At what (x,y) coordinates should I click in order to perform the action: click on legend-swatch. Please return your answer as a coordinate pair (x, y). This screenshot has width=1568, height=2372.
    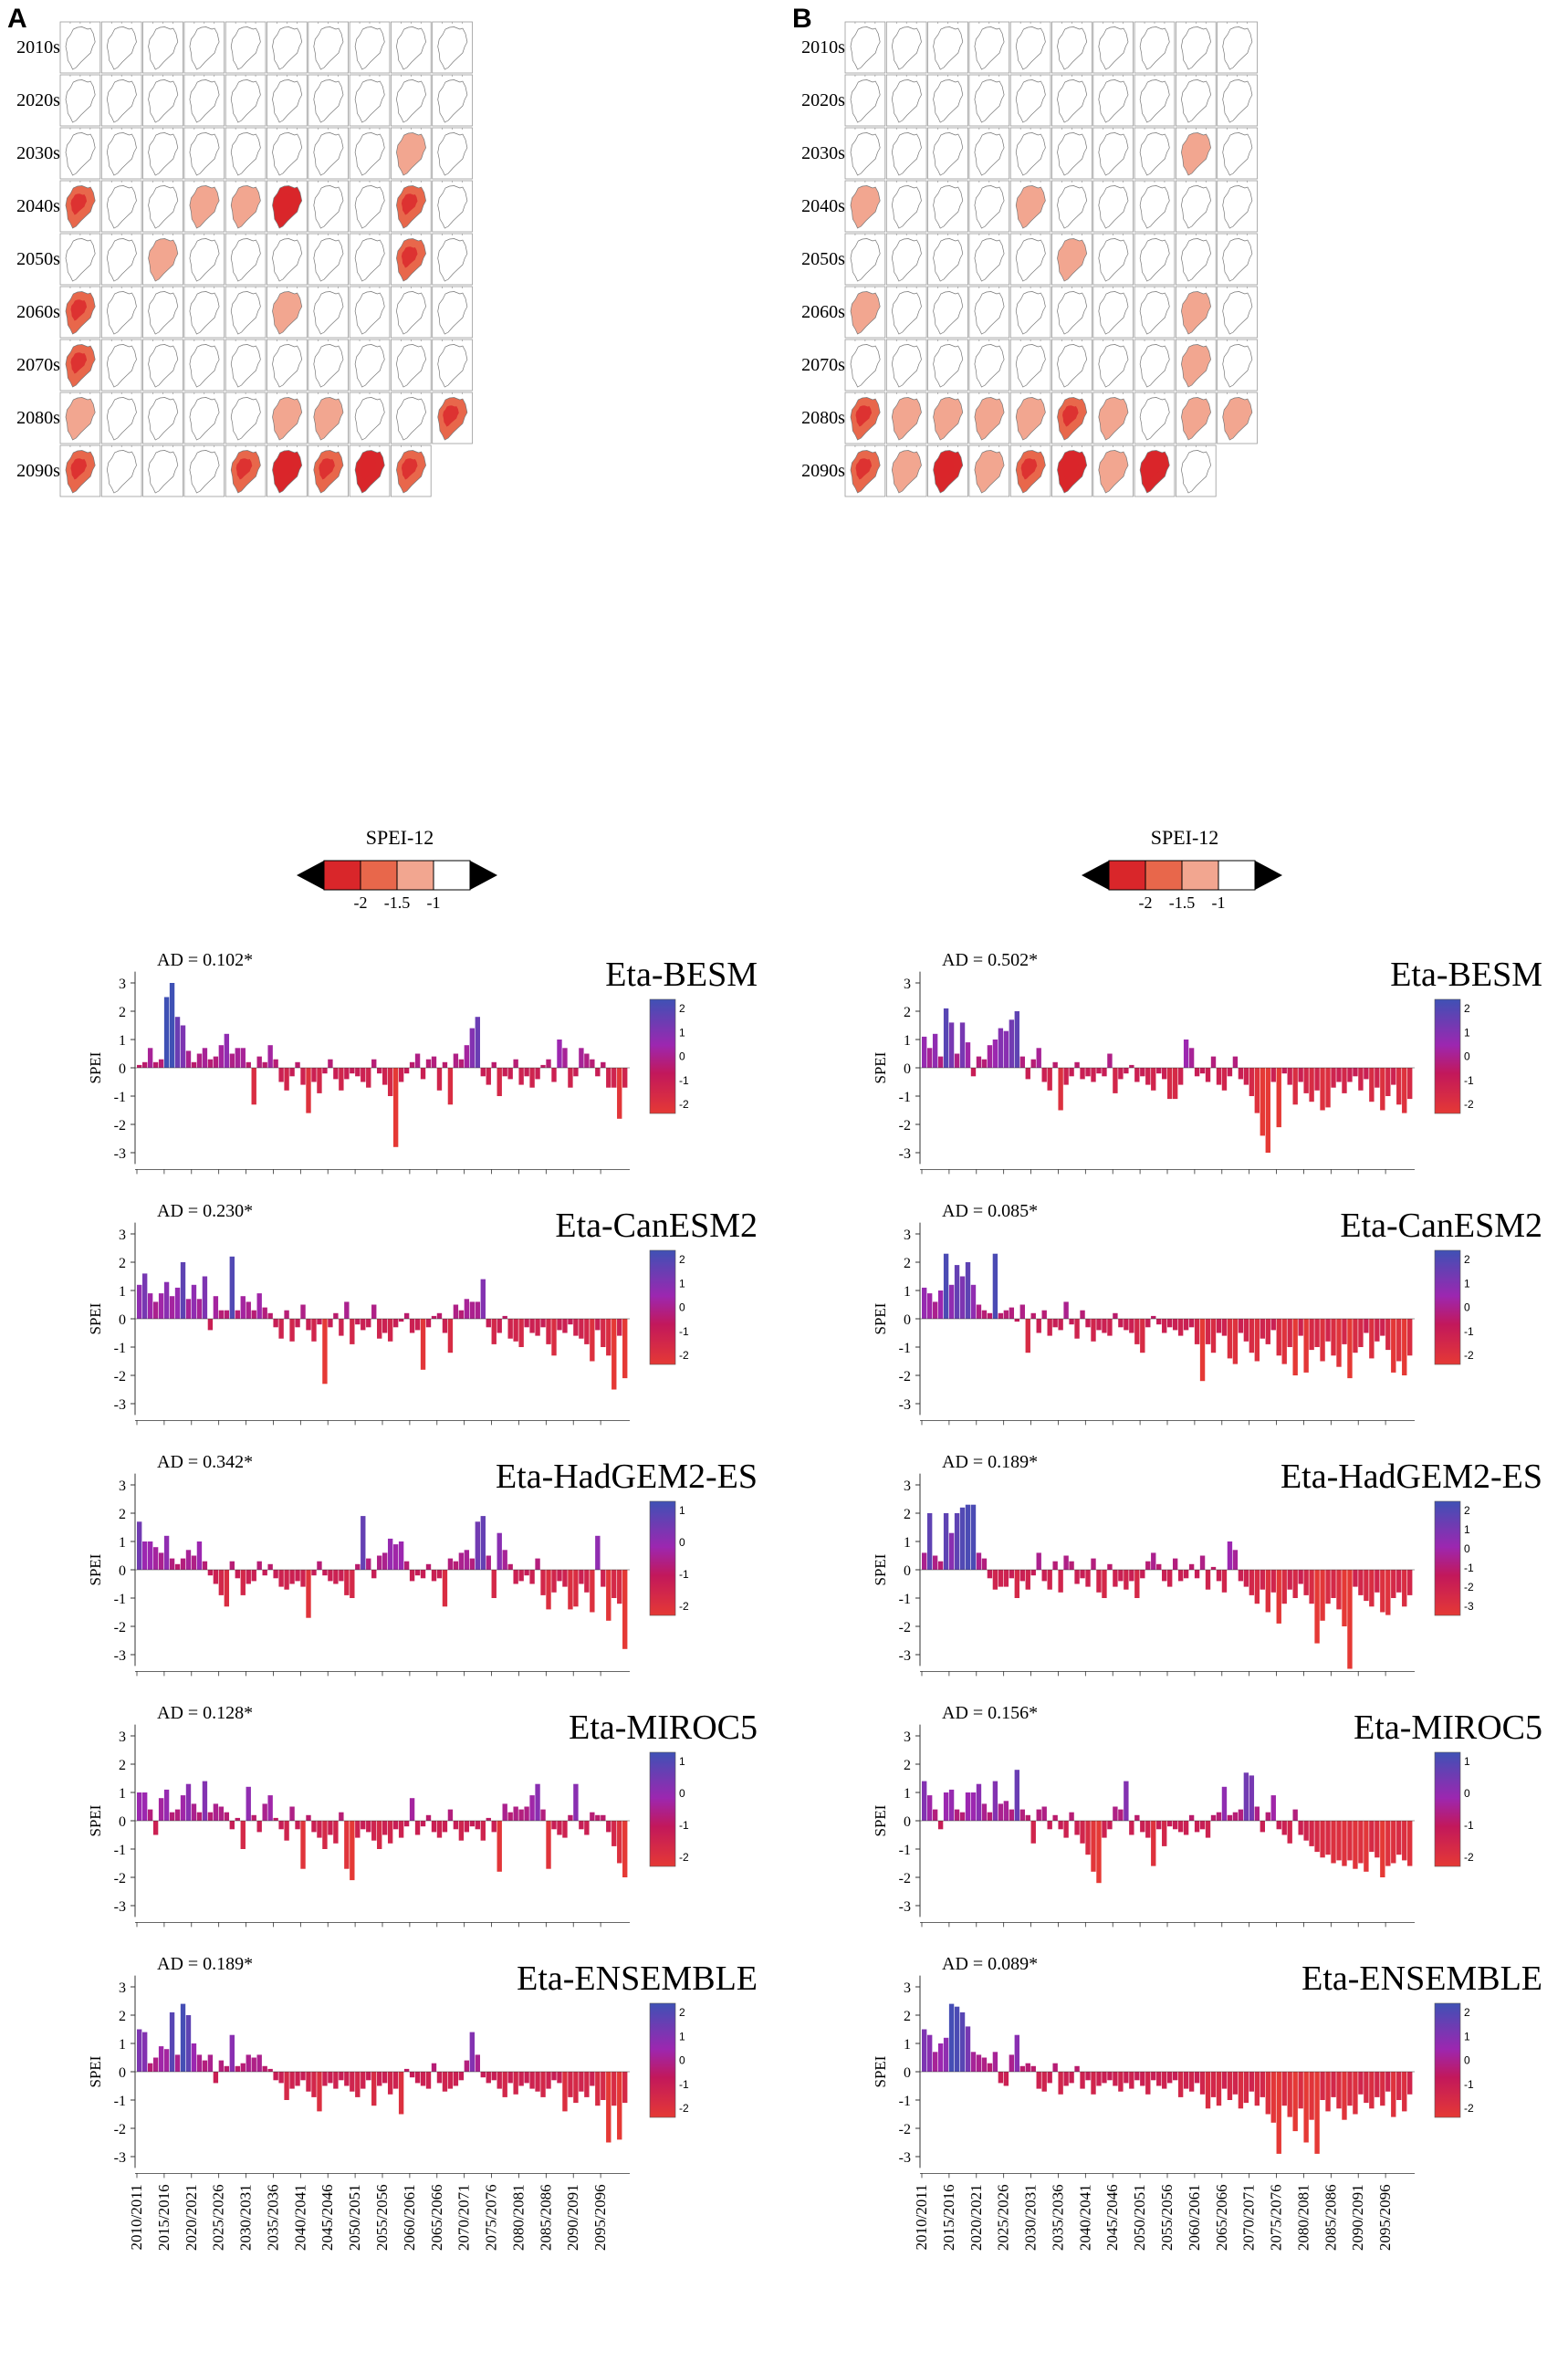
    Looking at the image, I should click on (415, 875).